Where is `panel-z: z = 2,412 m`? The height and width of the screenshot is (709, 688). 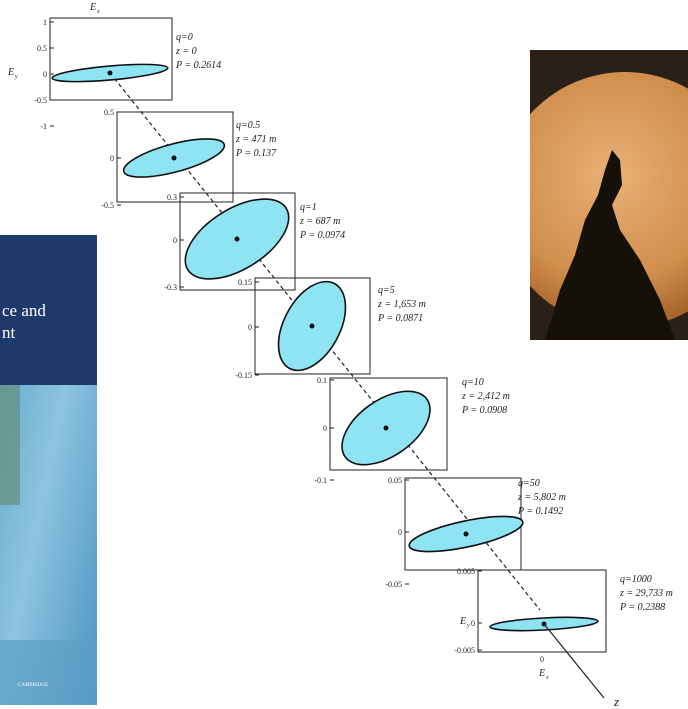
panel-z: z = 2,412 m is located at coordinates (485, 396).